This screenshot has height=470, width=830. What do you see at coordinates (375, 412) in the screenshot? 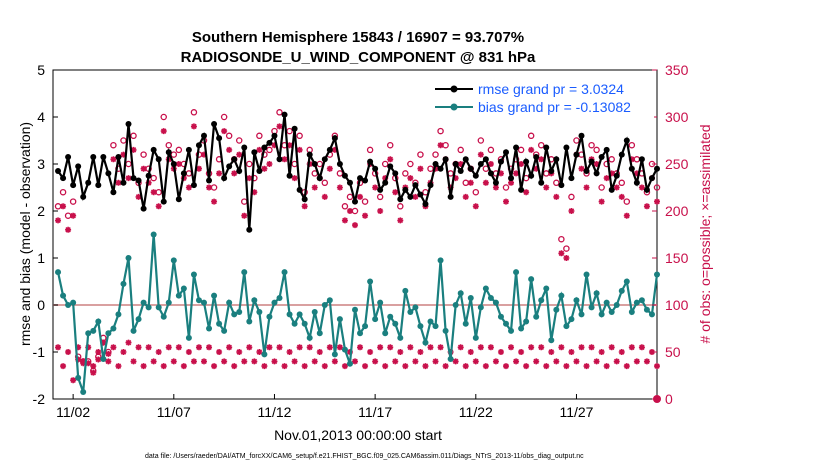
I see `x-tick-label: 11/17` at bounding box center [375, 412].